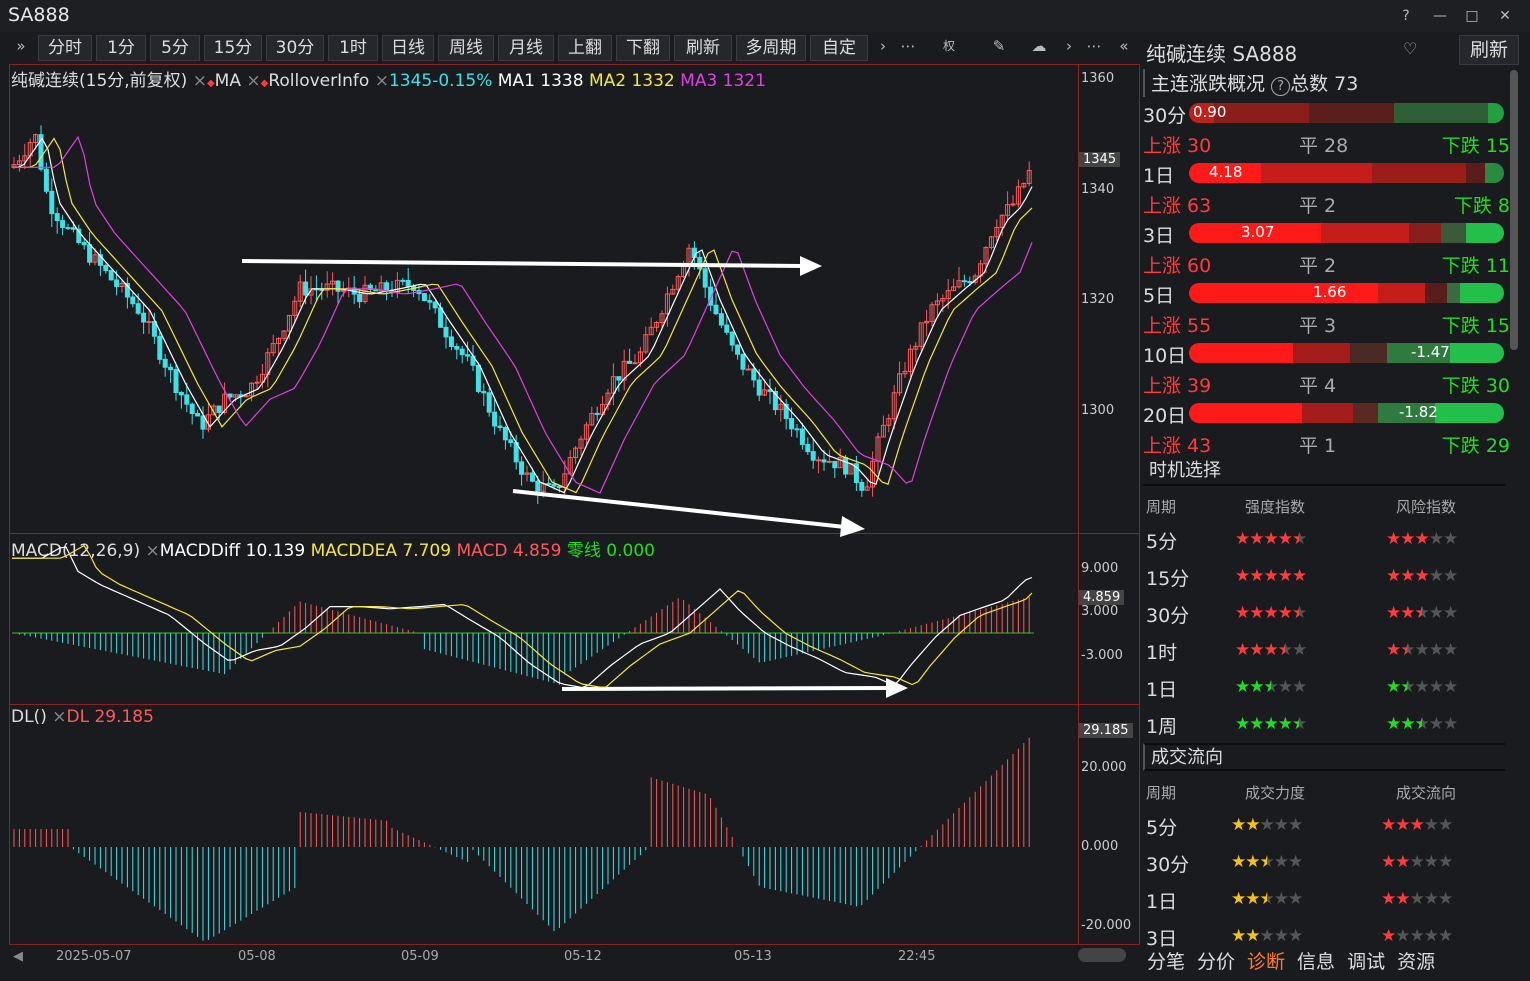 The width and height of the screenshot is (1530, 981). Describe the element at coordinates (1514, 210) in the screenshot. I see `scroll-thumb` at that location.